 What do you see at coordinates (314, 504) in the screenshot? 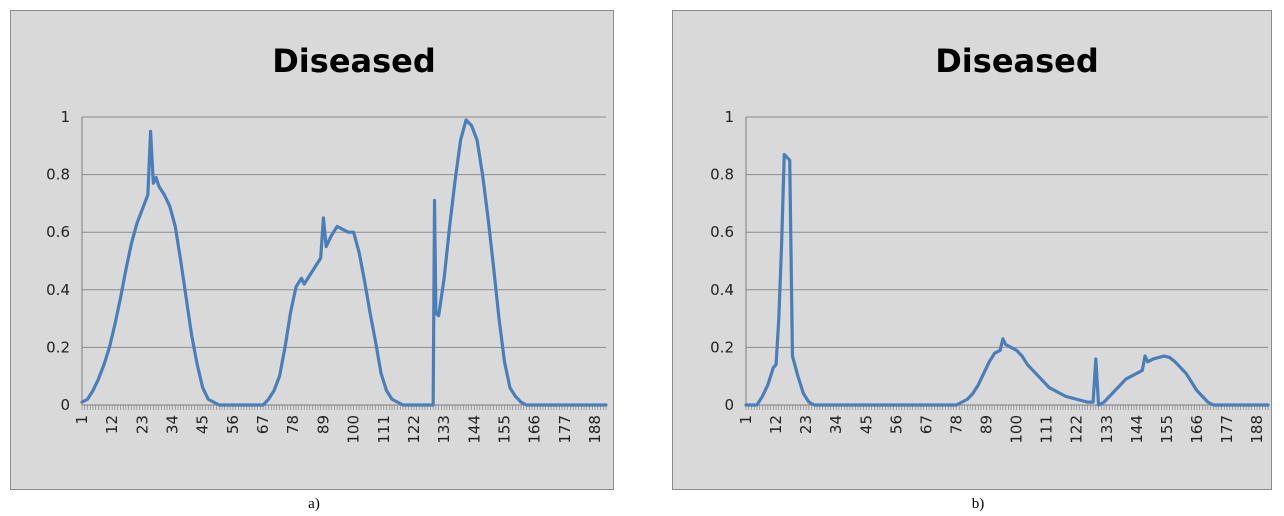
I see `caption-a: a)` at bounding box center [314, 504].